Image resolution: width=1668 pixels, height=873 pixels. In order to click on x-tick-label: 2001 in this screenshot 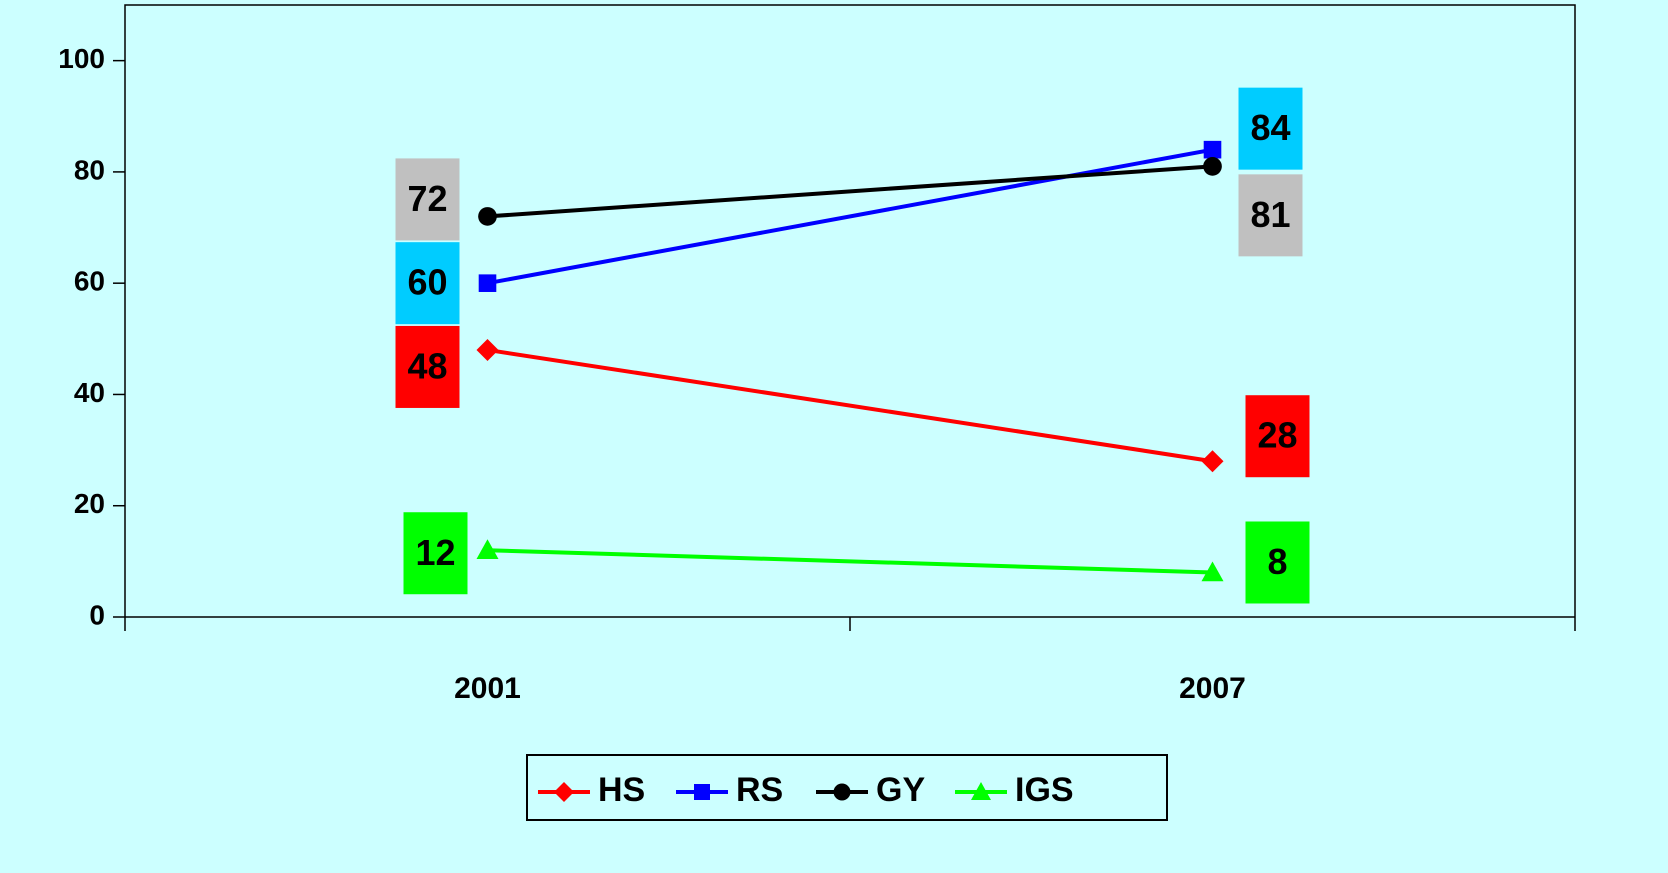, I will do `click(487, 688)`.